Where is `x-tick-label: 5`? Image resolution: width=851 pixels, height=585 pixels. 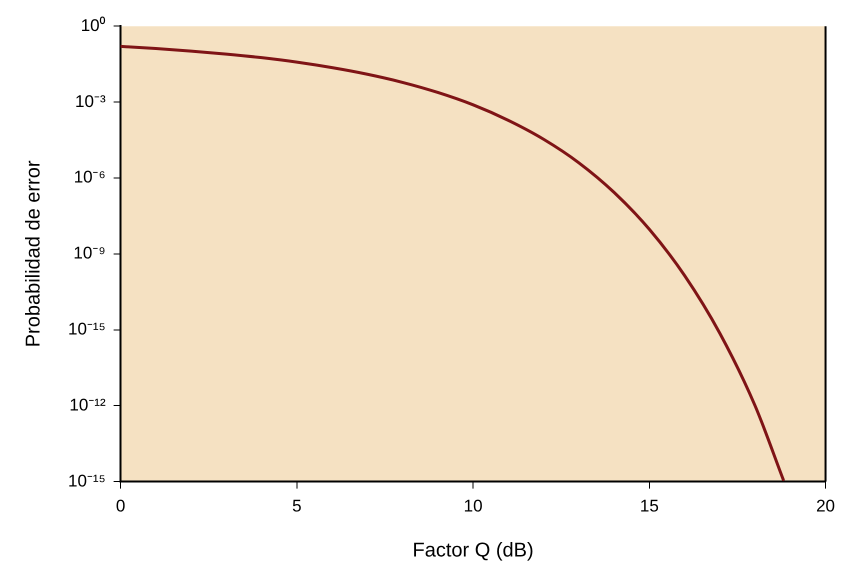
x-tick-label: 5 is located at coordinates (297, 506).